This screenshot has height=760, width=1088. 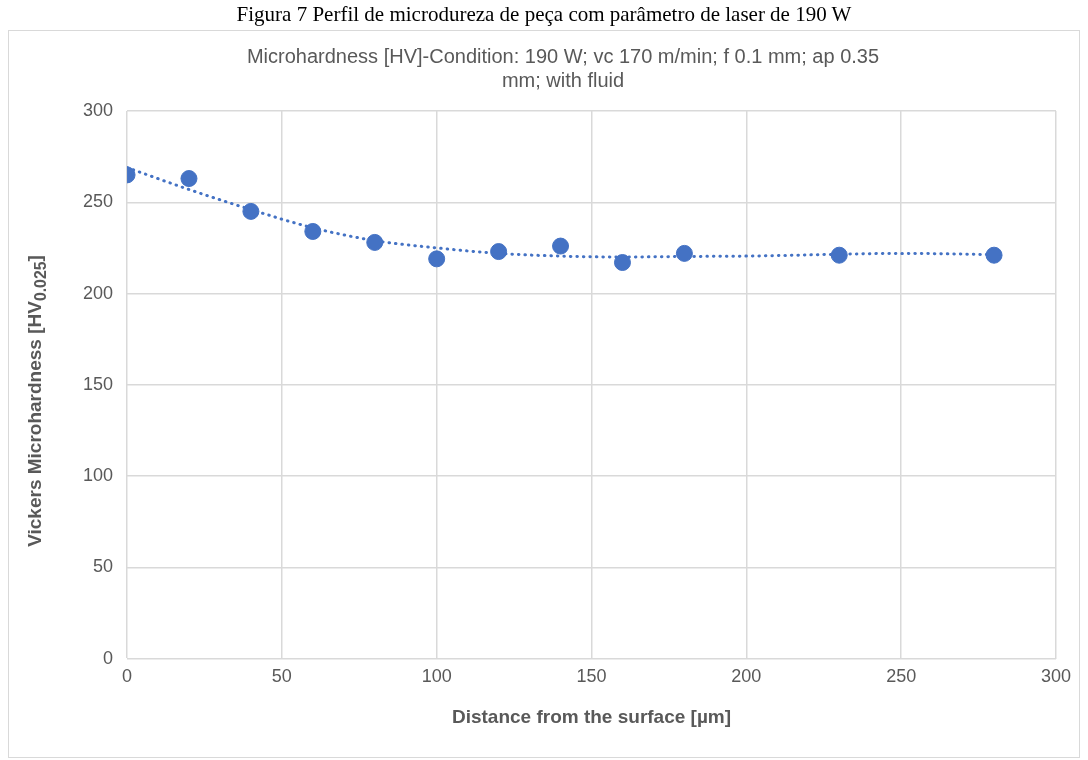 I want to click on x-tick-label: 100, so click(x=436, y=676).